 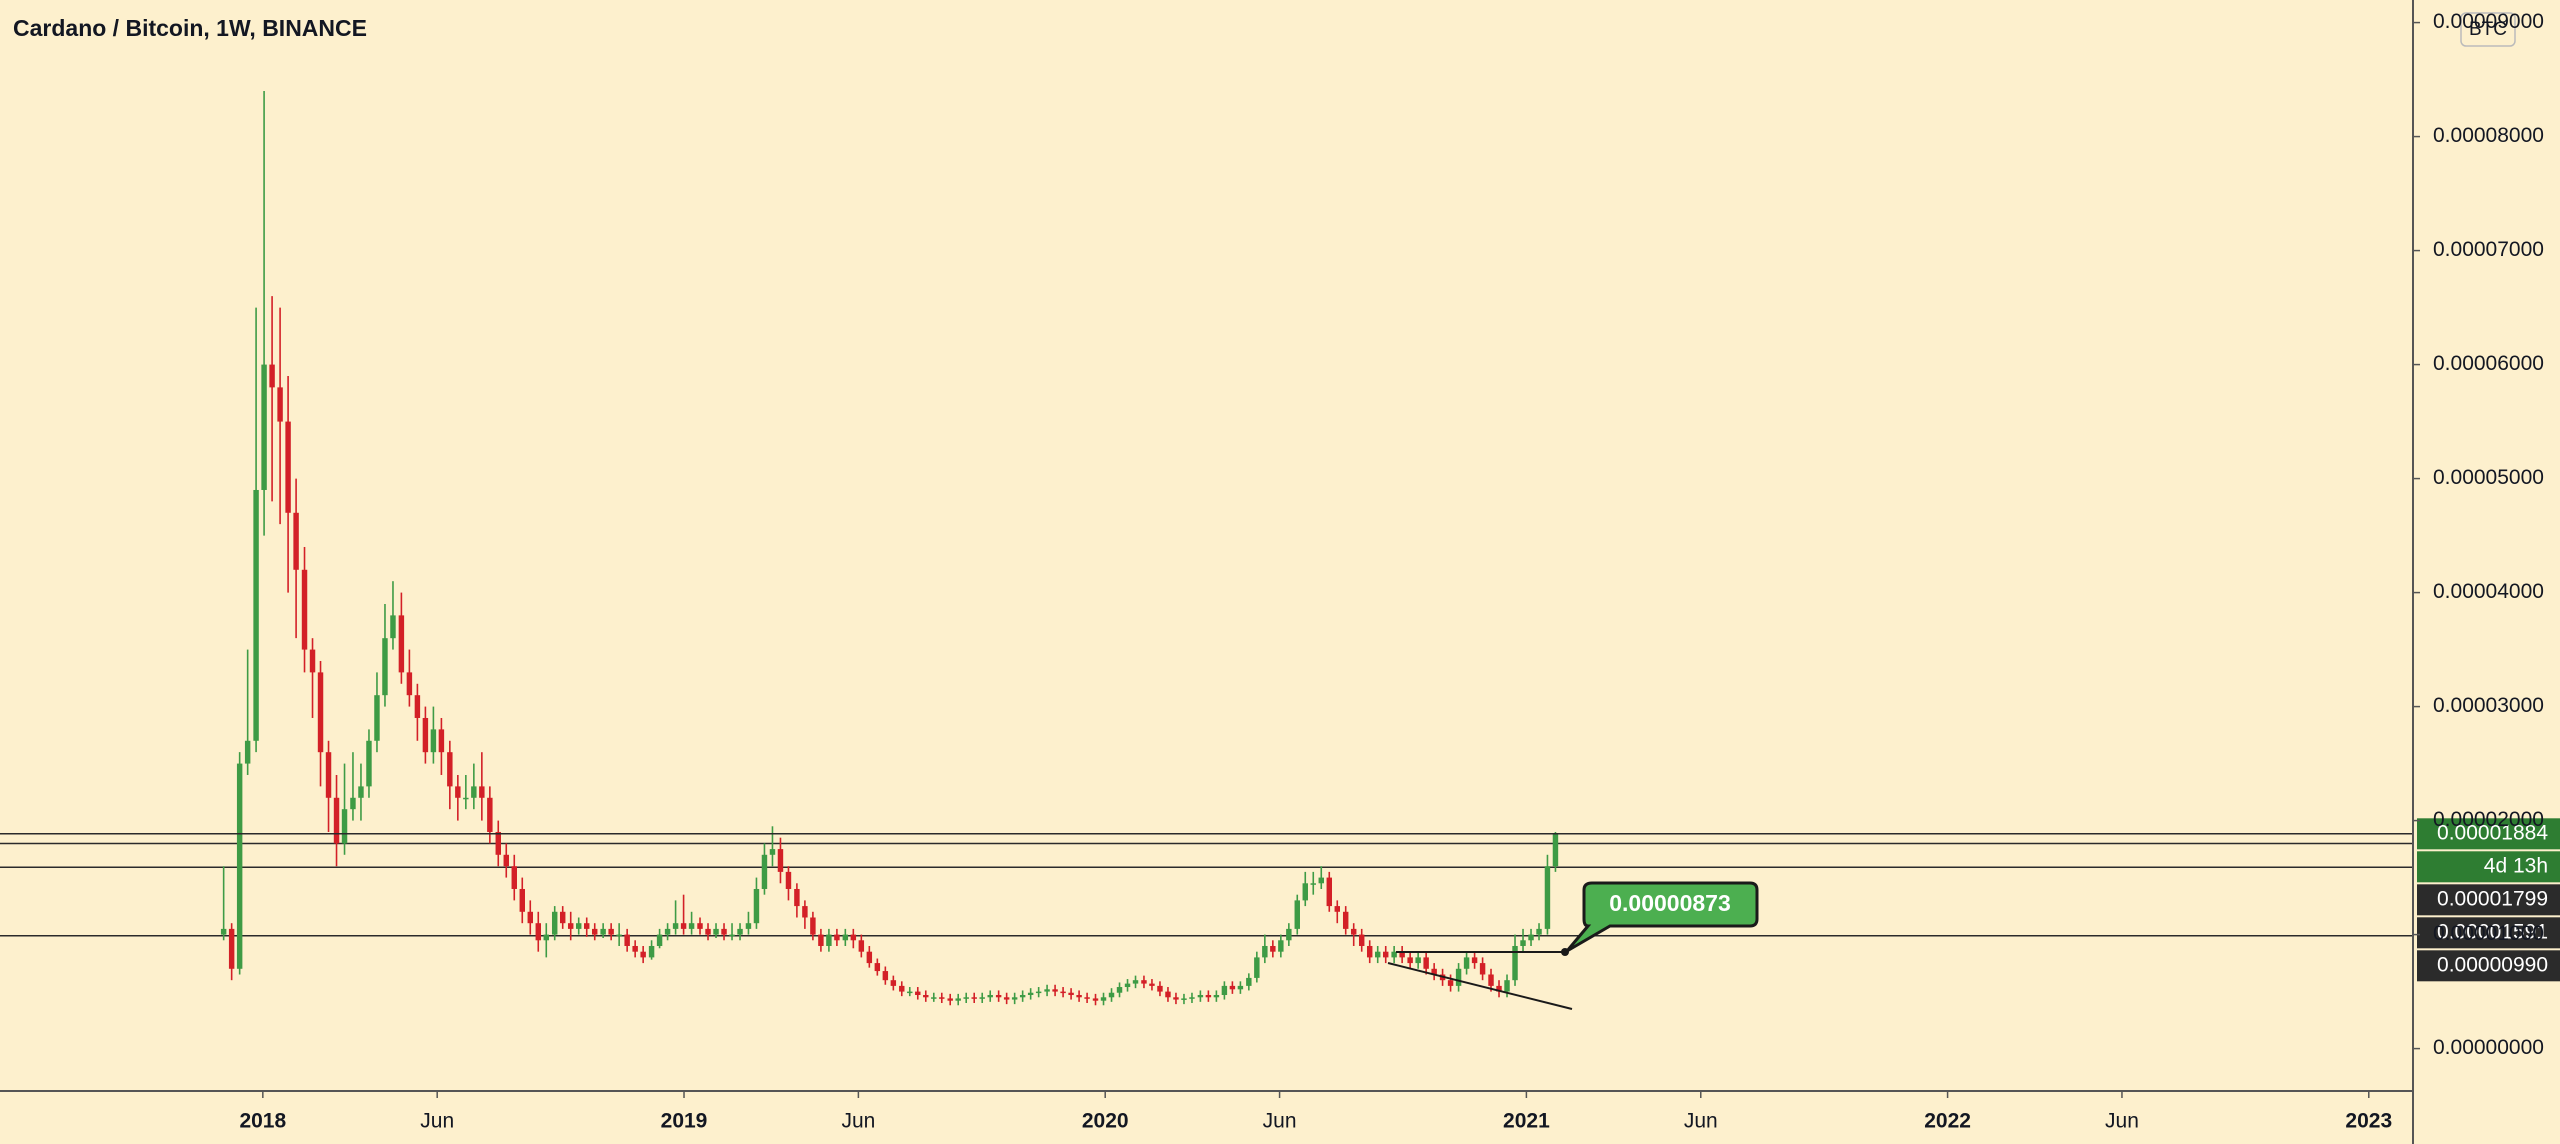 I want to click on x-tick-label: Jun, so click(x=1701, y=1121).